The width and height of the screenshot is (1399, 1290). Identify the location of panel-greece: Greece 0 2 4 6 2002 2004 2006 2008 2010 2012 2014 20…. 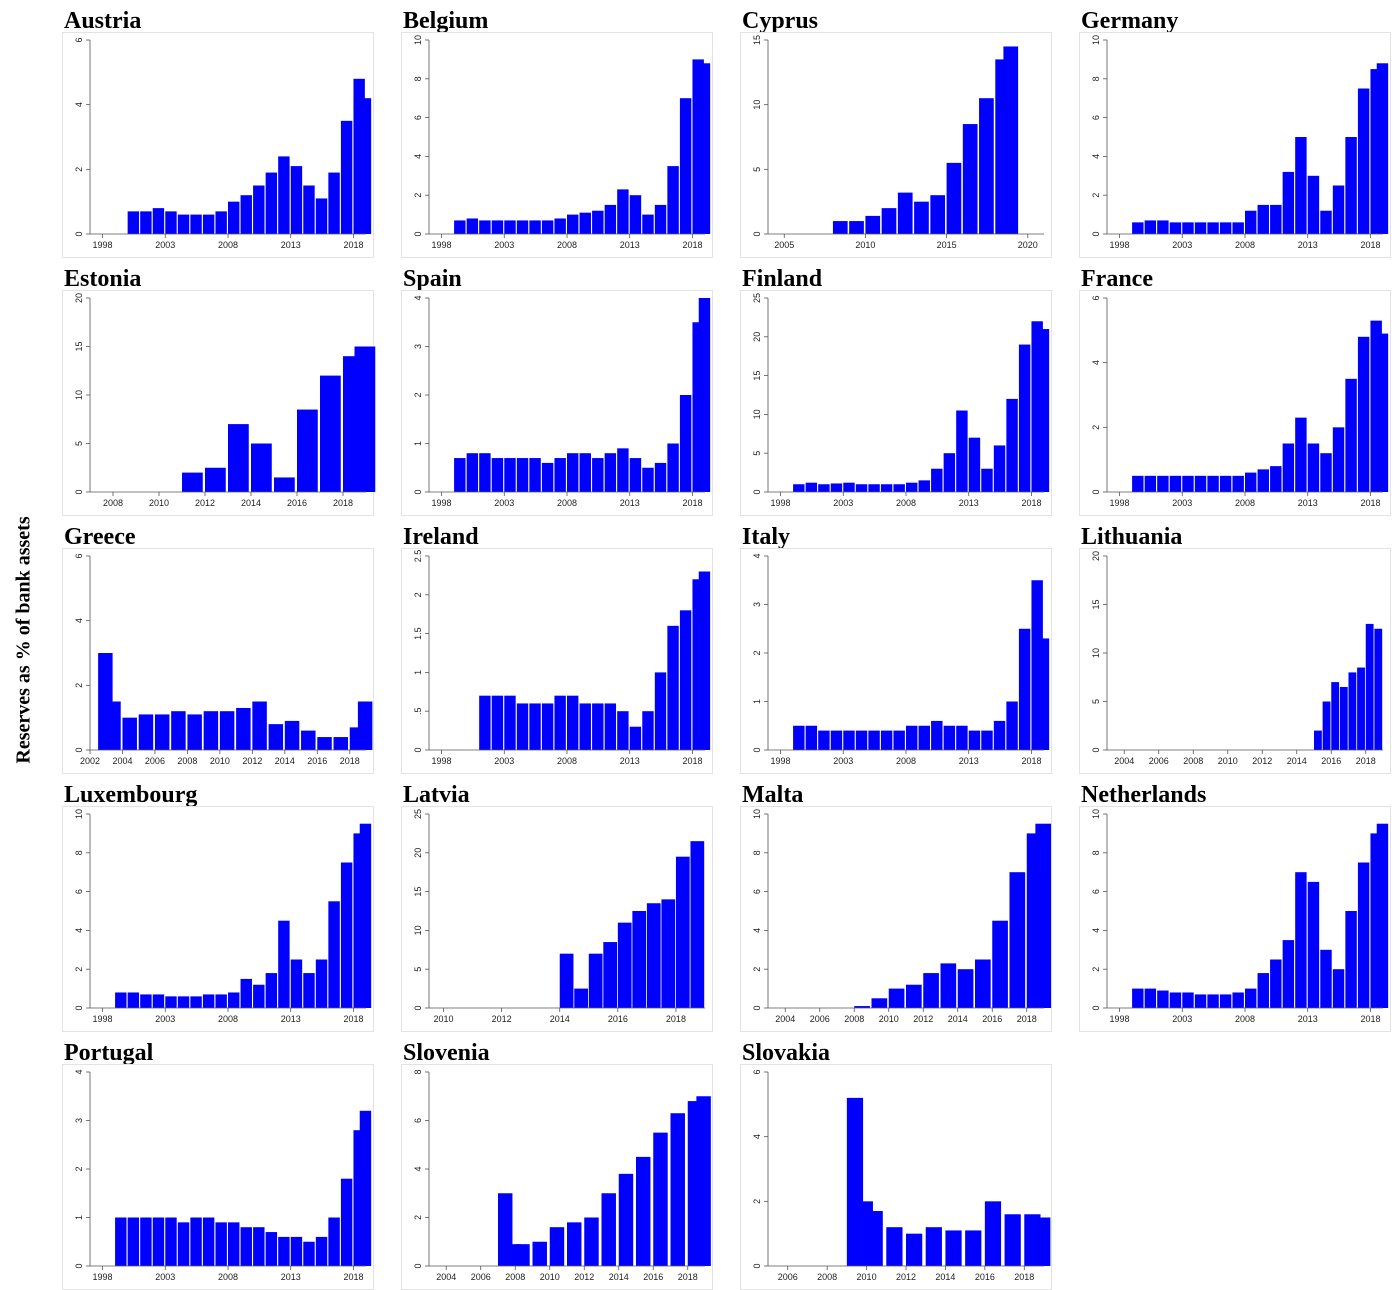
(218, 649).